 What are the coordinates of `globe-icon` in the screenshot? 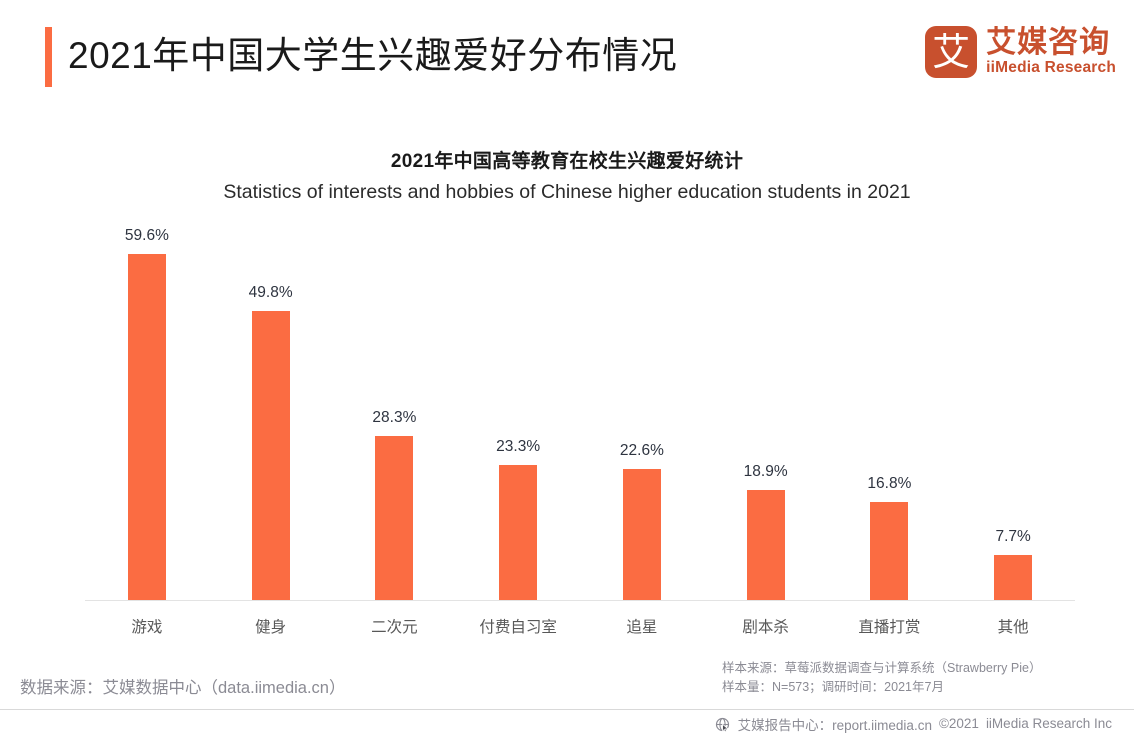 It's located at (723, 725).